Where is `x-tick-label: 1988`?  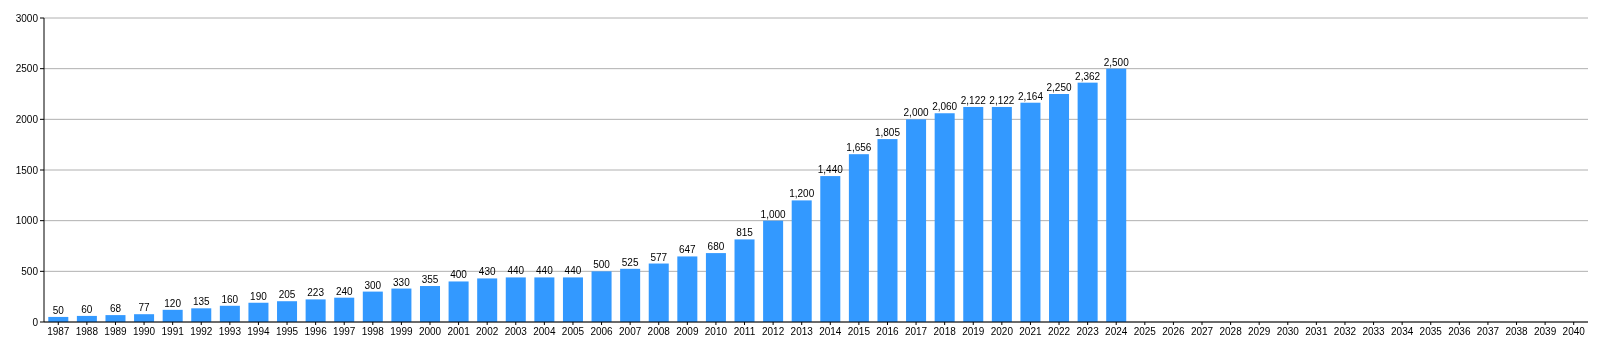 x-tick-label: 1988 is located at coordinates (87, 331).